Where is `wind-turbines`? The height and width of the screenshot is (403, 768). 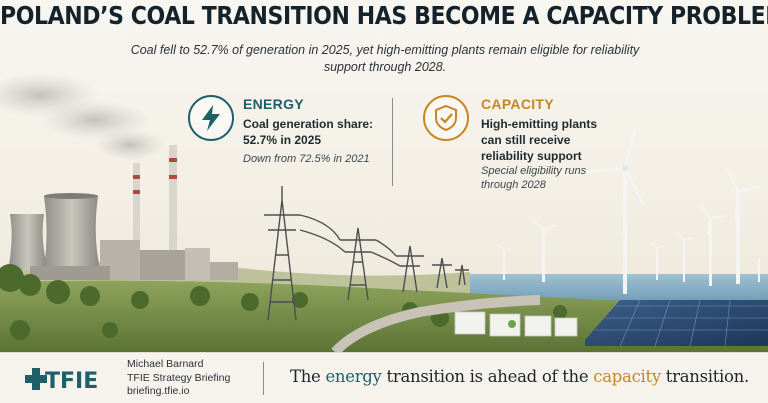
wind-turbines is located at coordinates (628, 209).